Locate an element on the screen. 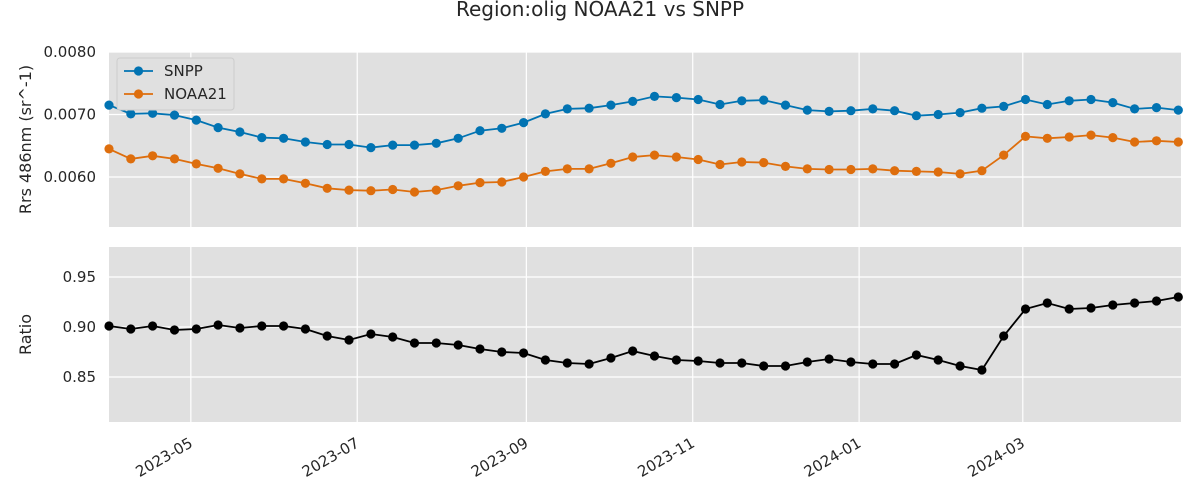 The image size is (1200, 500). x-tick-label: 2023-09 is located at coordinates (499, 457).